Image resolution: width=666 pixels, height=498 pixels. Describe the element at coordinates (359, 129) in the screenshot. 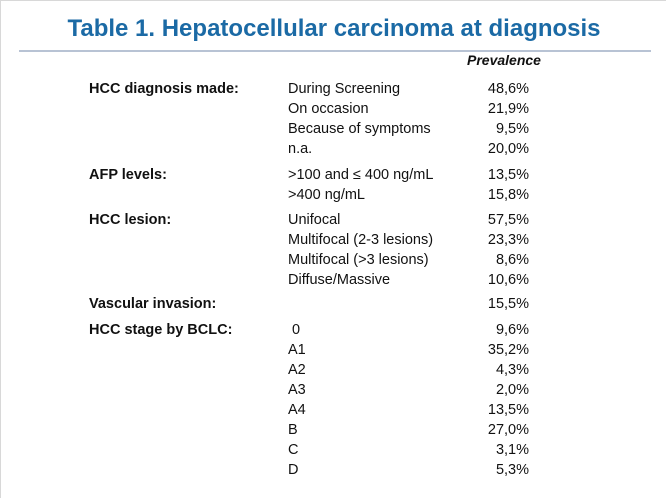

I see `row-category: Because of symptoms` at that location.